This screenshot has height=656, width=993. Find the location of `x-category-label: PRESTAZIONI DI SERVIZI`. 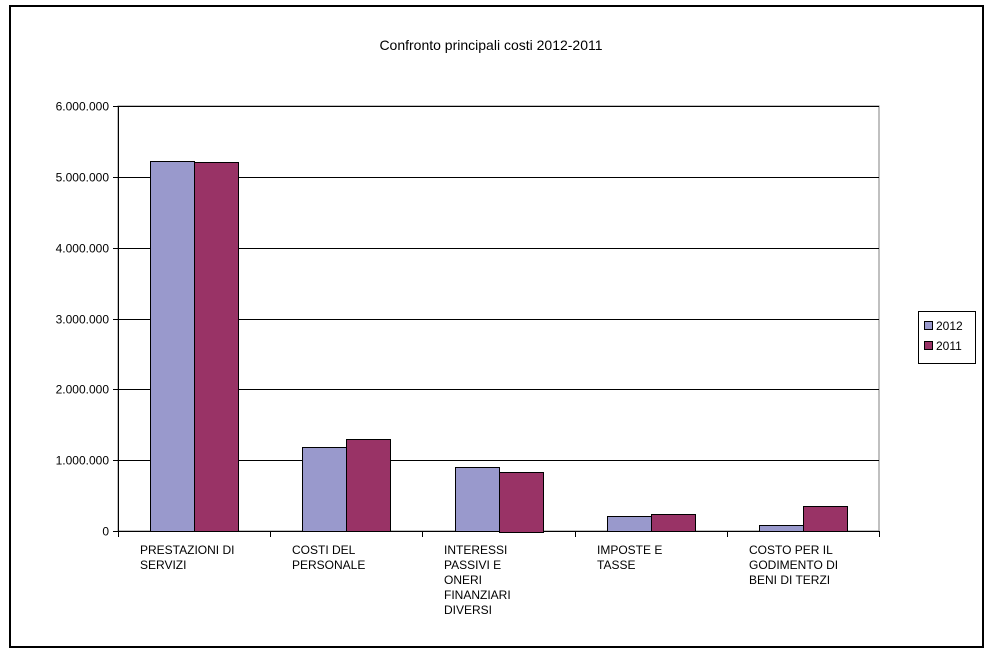

x-category-label: PRESTAZIONI DI SERVIZI is located at coordinates (187, 557).